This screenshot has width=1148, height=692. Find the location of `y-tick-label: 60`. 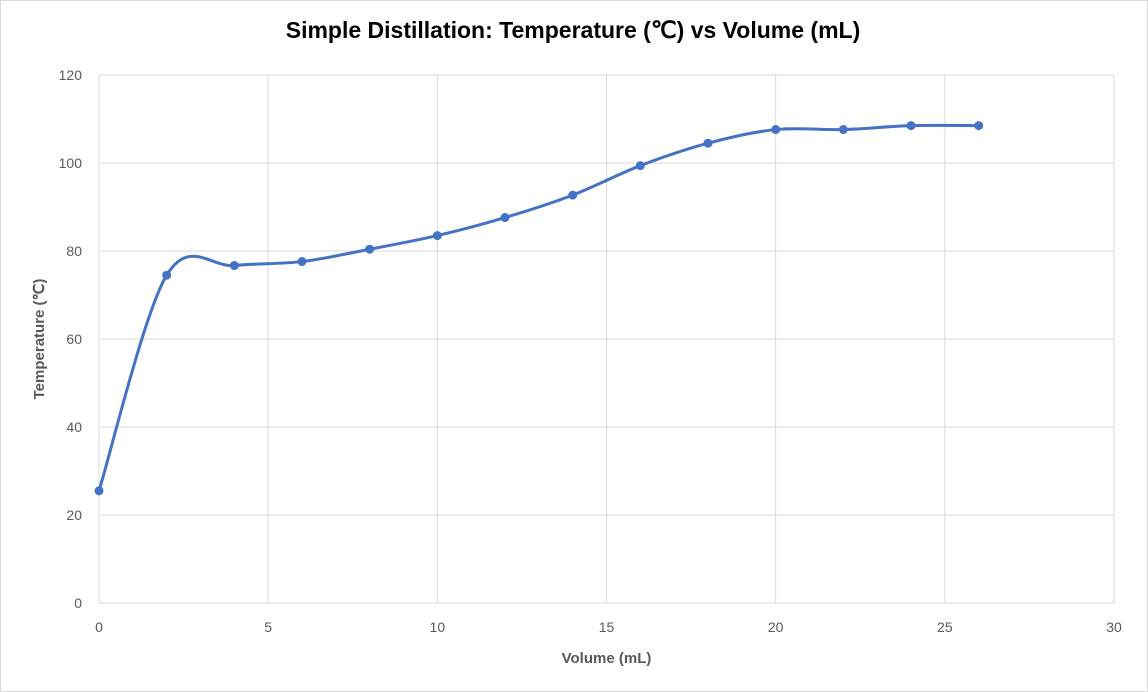

y-tick-label: 60 is located at coordinates (74, 339).